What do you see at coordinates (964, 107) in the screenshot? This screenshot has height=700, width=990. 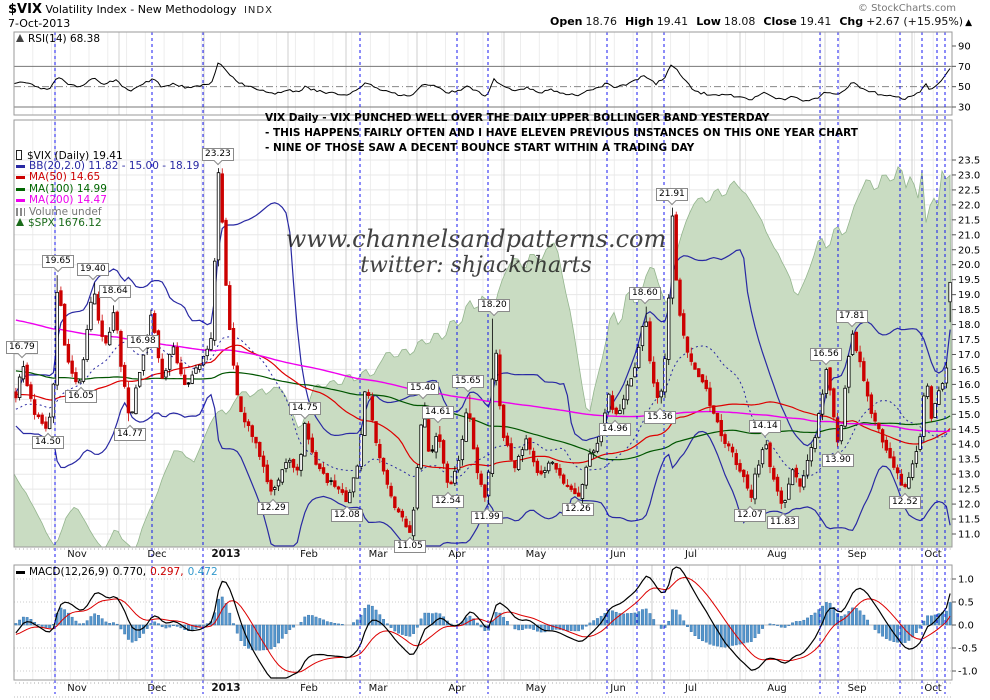 I see `y-axis-label: 30` at bounding box center [964, 107].